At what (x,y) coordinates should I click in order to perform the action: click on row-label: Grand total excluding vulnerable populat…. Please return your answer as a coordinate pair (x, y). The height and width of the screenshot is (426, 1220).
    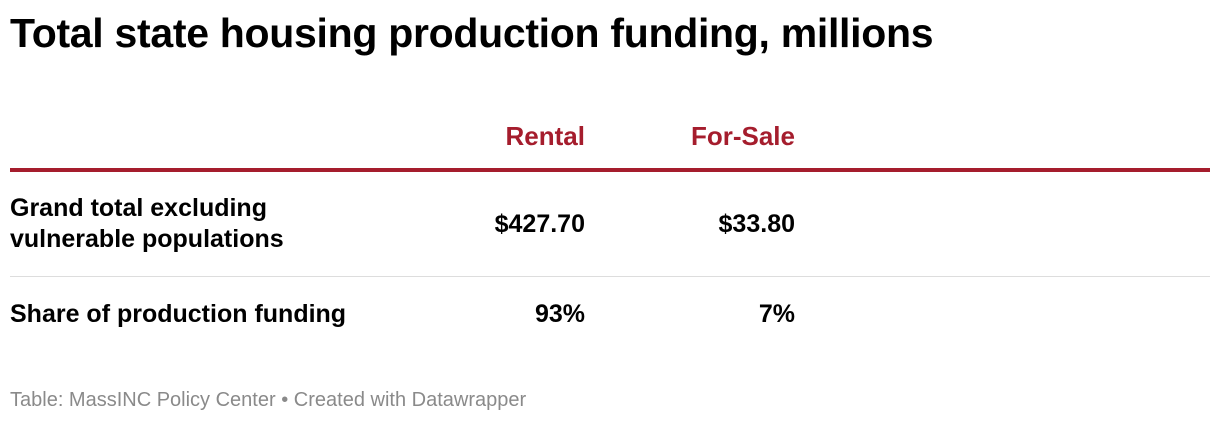
    Looking at the image, I should click on (197, 223).